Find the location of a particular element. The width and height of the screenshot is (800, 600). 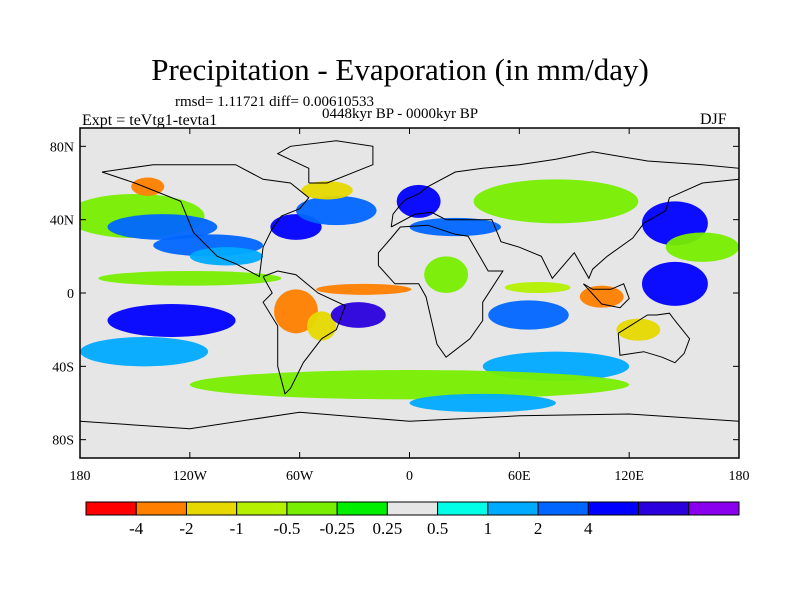

field-region-s-atlantic-purple is located at coordinates (358, 315).